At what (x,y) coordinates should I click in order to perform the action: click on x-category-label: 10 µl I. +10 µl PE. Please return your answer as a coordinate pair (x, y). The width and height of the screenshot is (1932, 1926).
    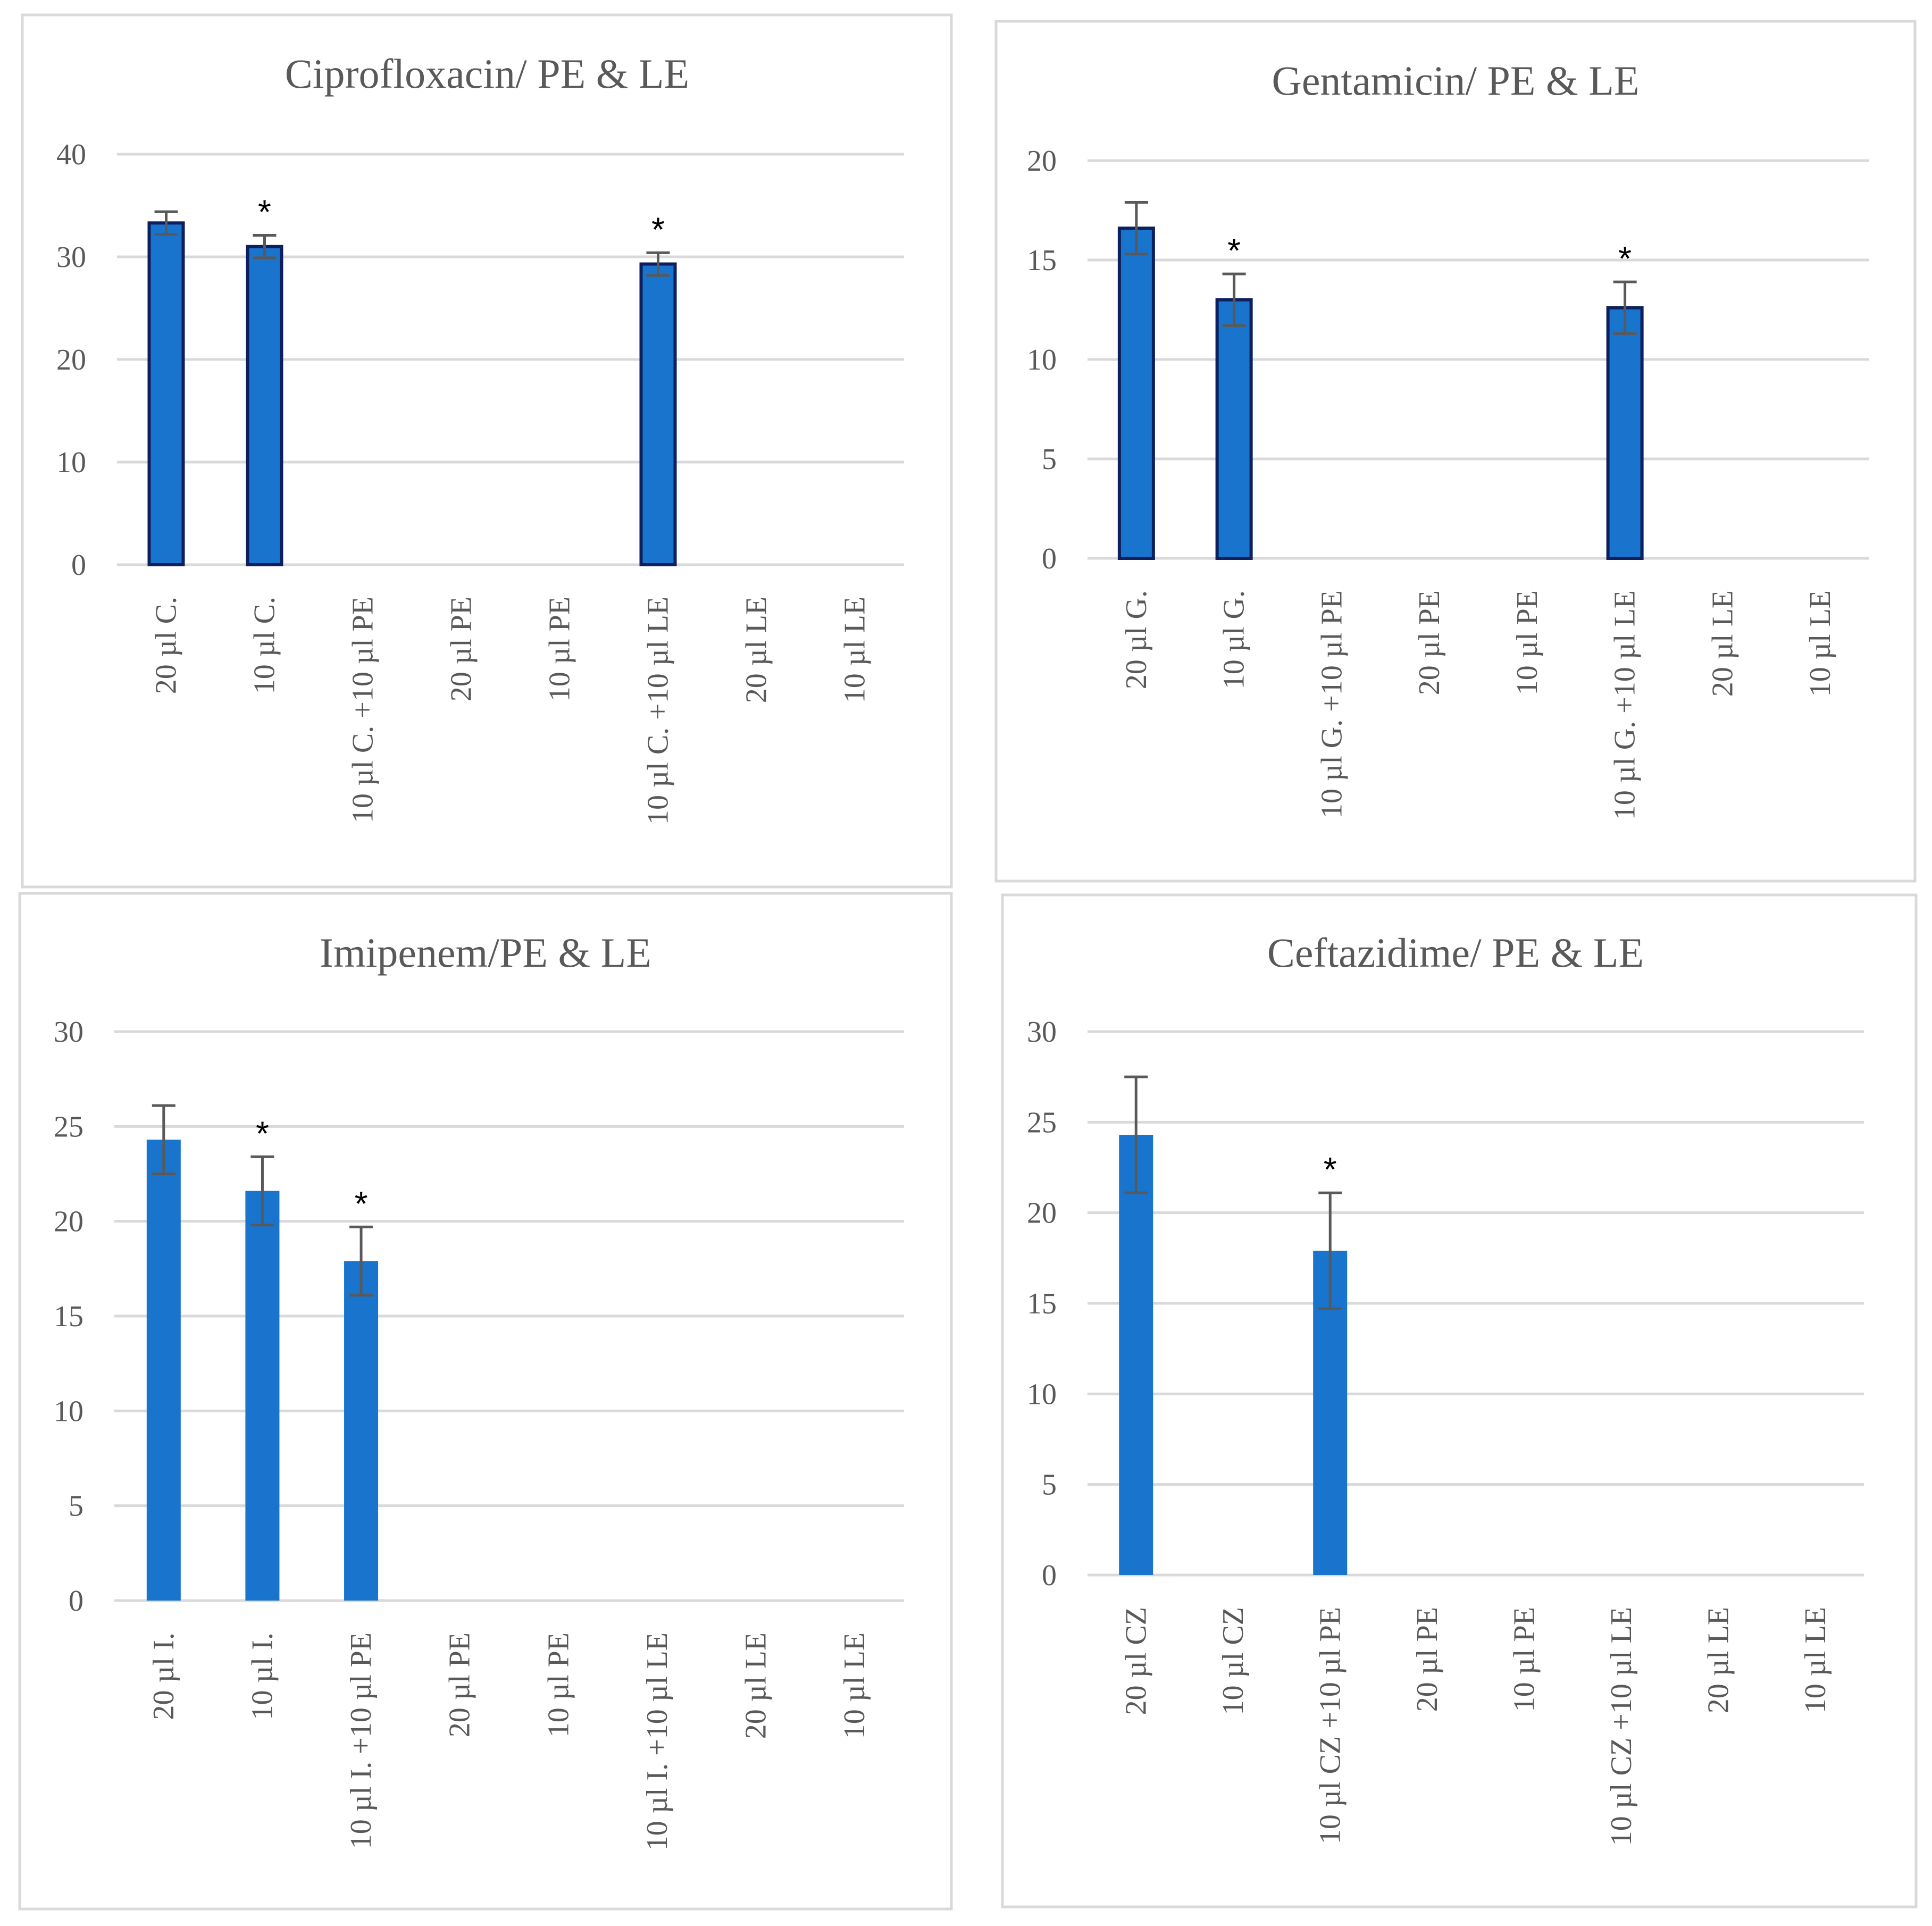
    Looking at the image, I should click on (361, 1740).